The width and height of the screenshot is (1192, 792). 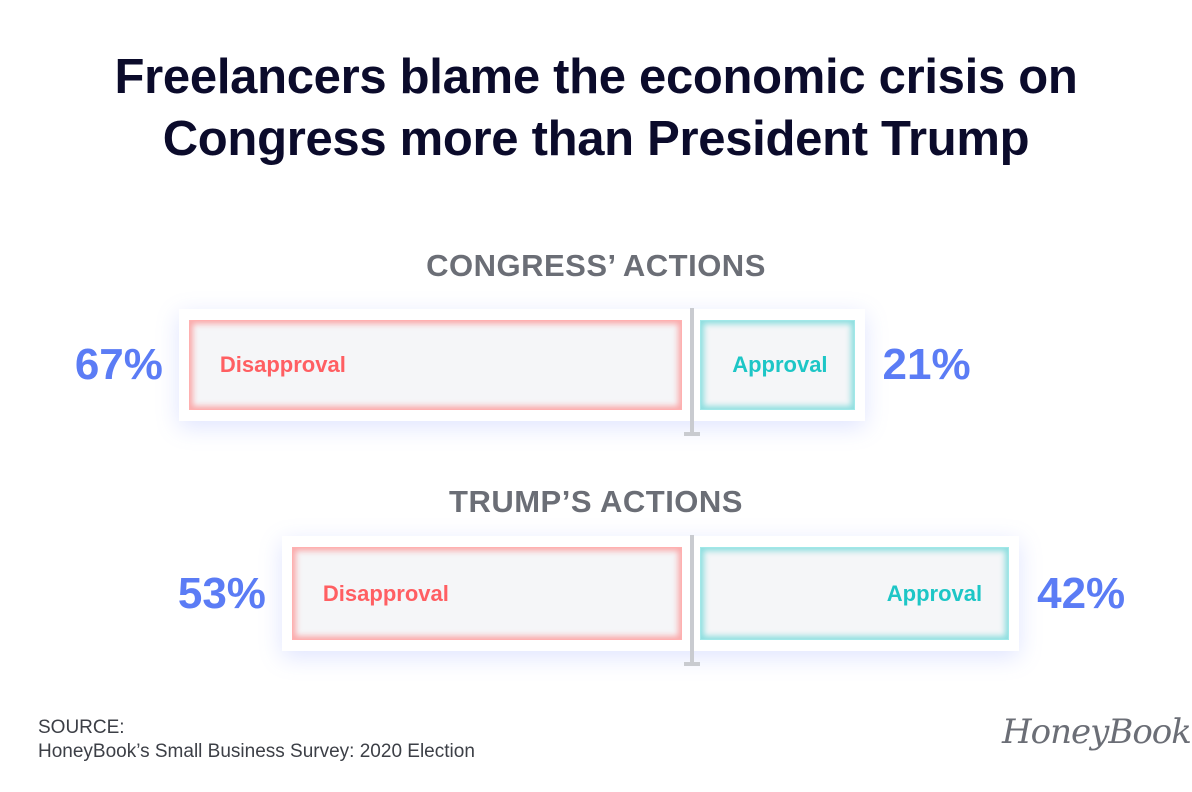 What do you see at coordinates (221, 593) in the screenshot?
I see `disapproval-value: 53%` at bounding box center [221, 593].